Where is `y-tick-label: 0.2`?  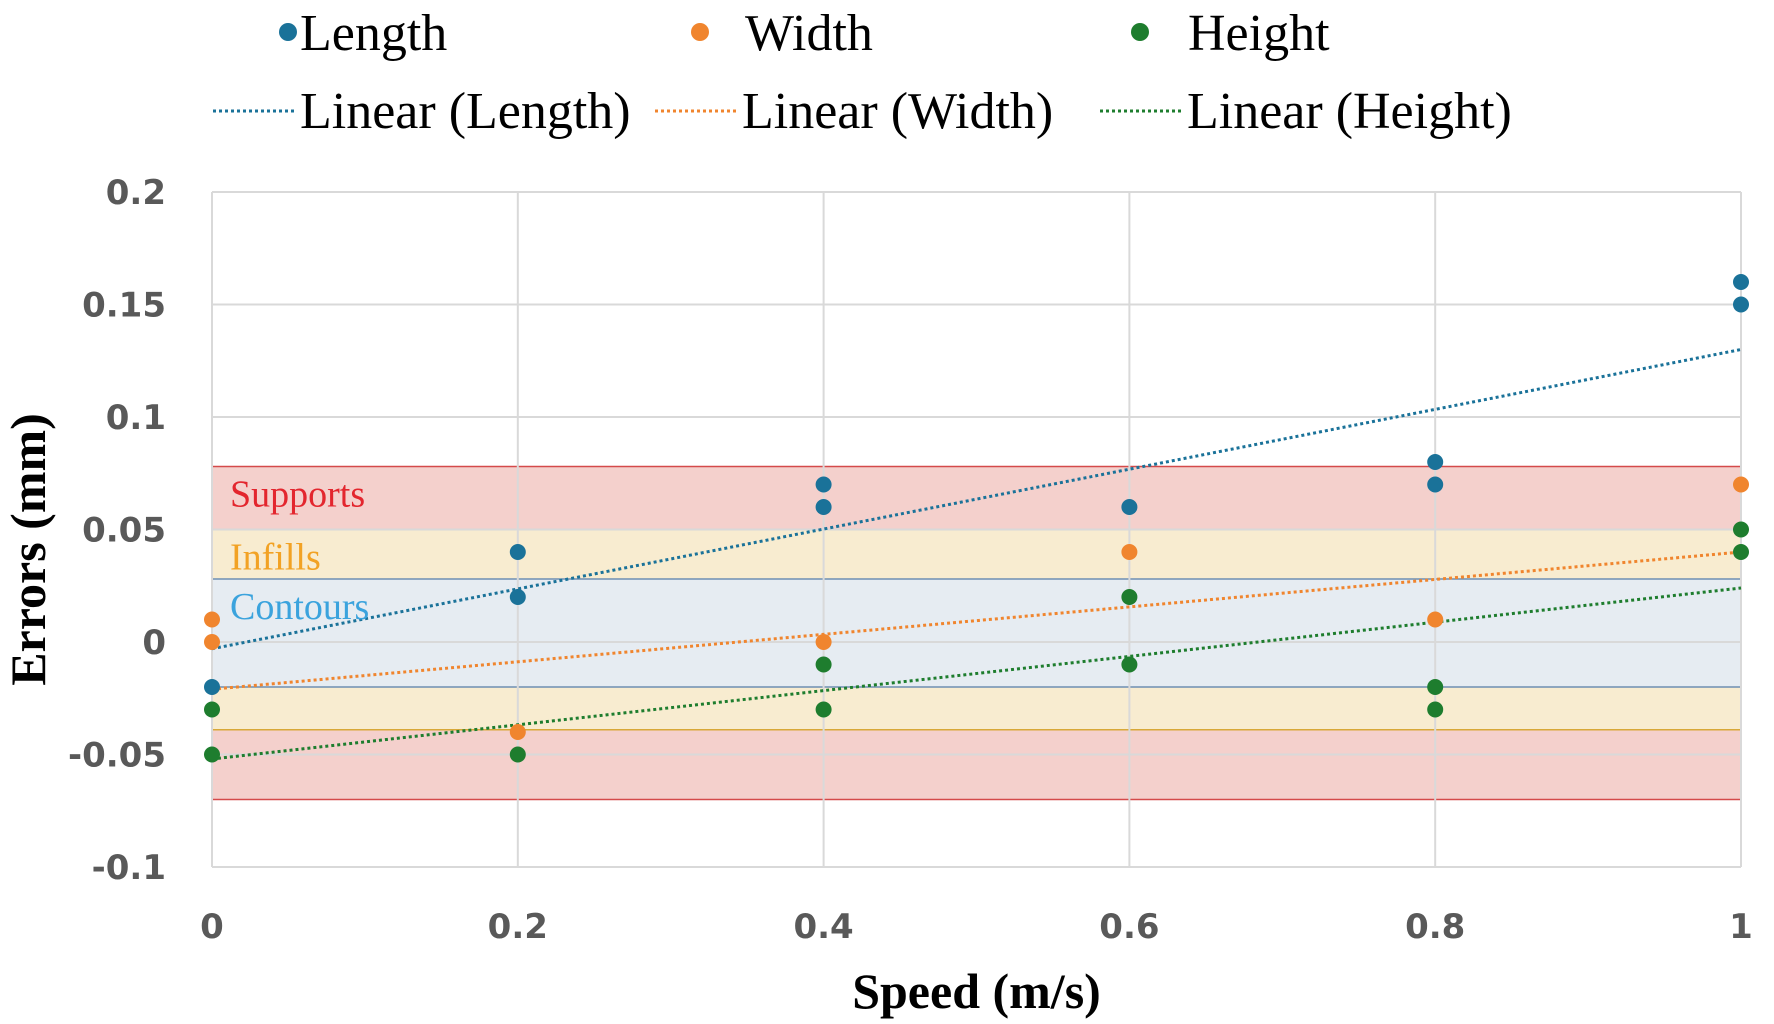 y-tick-label: 0.2 is located at coordinates (136, 193).